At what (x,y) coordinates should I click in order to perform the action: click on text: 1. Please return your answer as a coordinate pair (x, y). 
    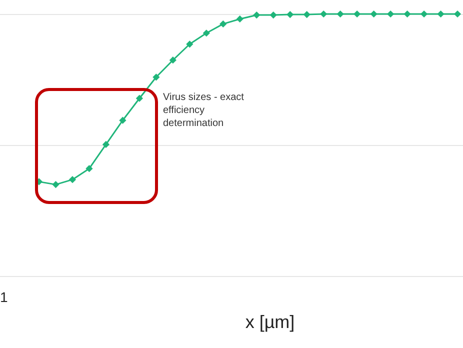
    Looking at the image, I should click on (4, 297).